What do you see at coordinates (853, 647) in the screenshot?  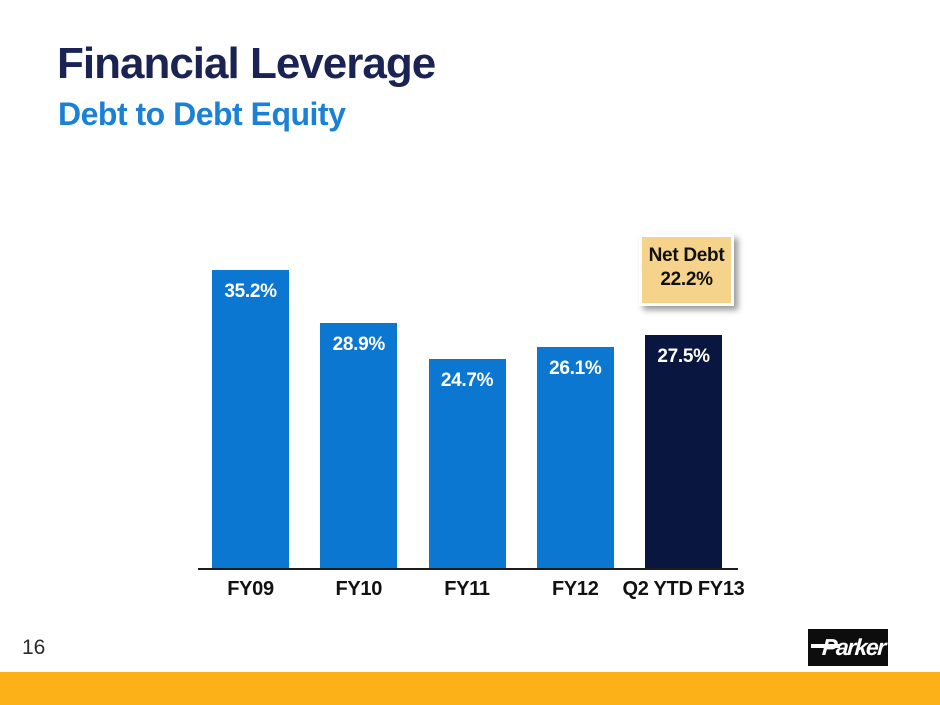 I see `logo-text: Parker` at bounding box center [853, 647].